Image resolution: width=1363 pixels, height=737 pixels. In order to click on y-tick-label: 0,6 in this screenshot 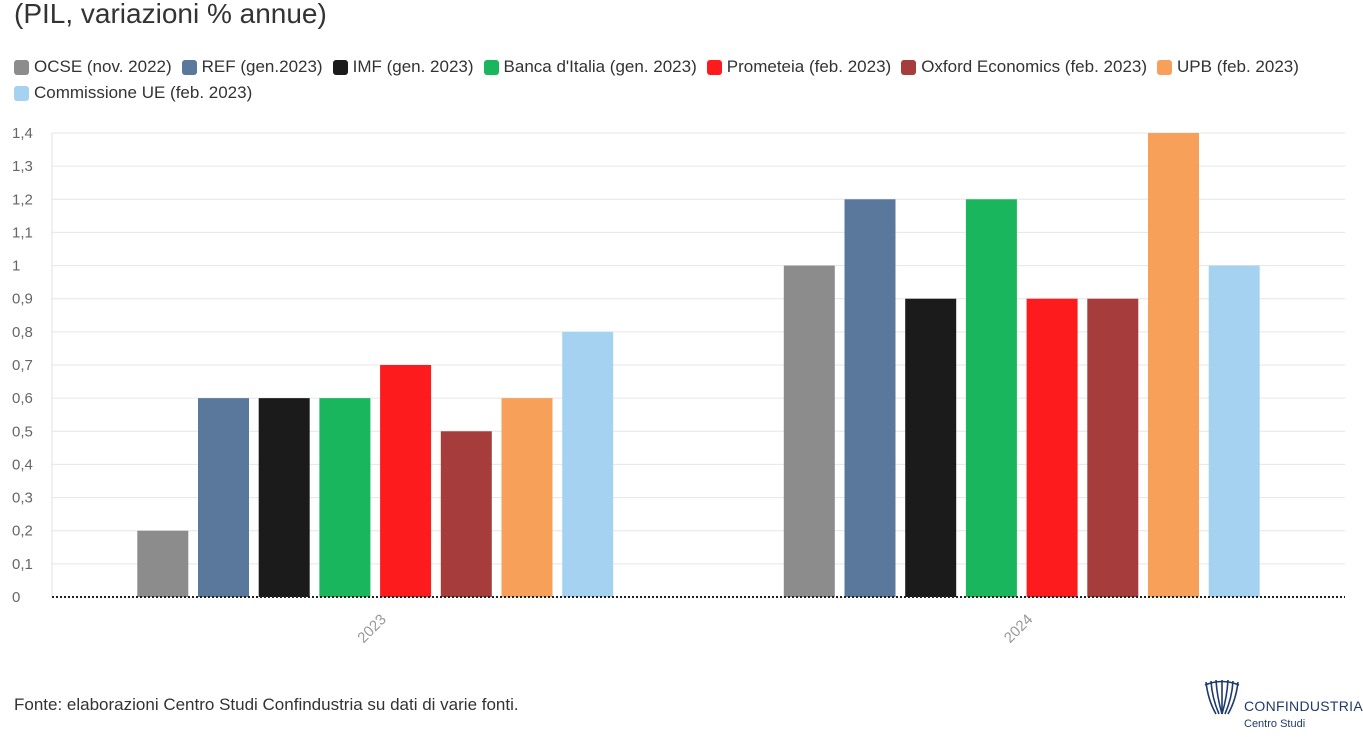, I will do `click(22, 398)`.